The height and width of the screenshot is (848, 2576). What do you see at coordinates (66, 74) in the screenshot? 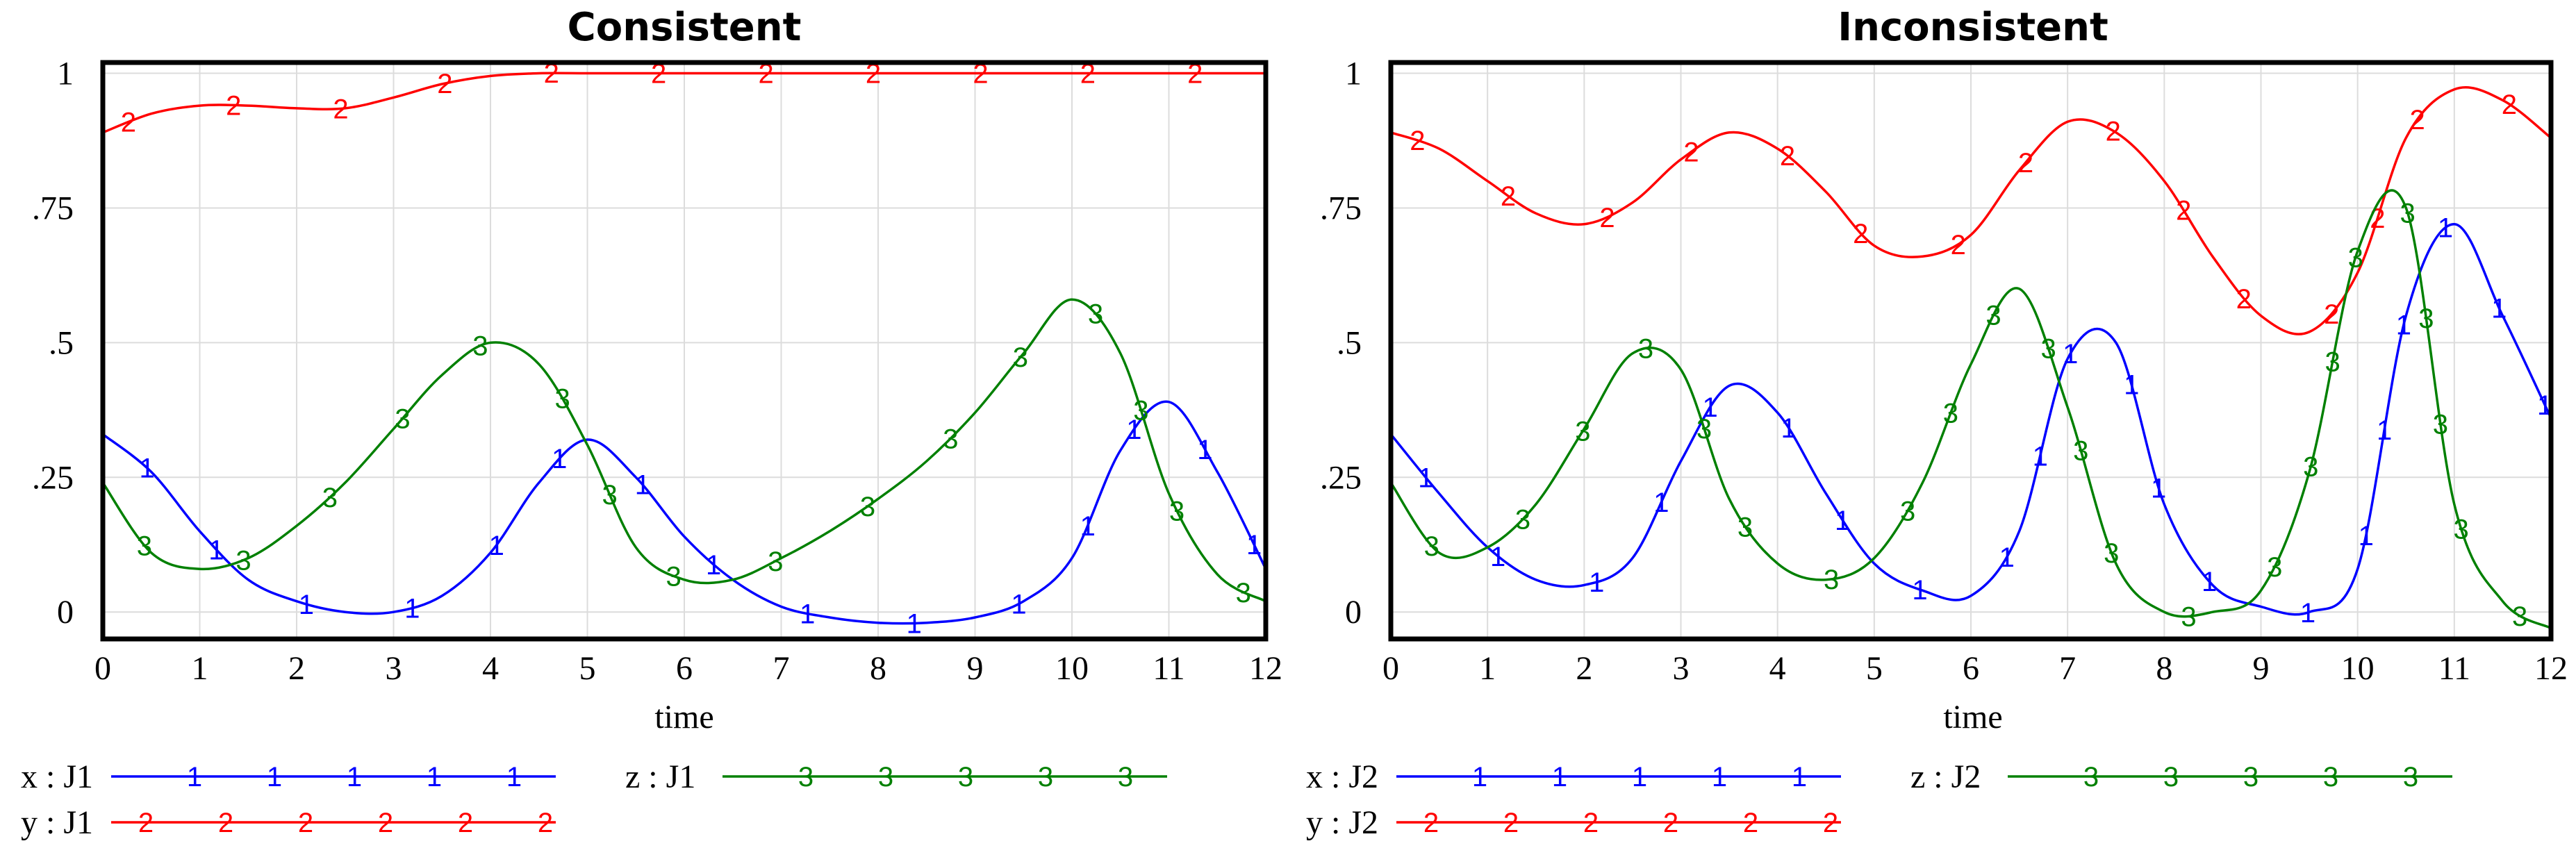
I see `y-tick-label: 1` at bounding box center [66, 74].